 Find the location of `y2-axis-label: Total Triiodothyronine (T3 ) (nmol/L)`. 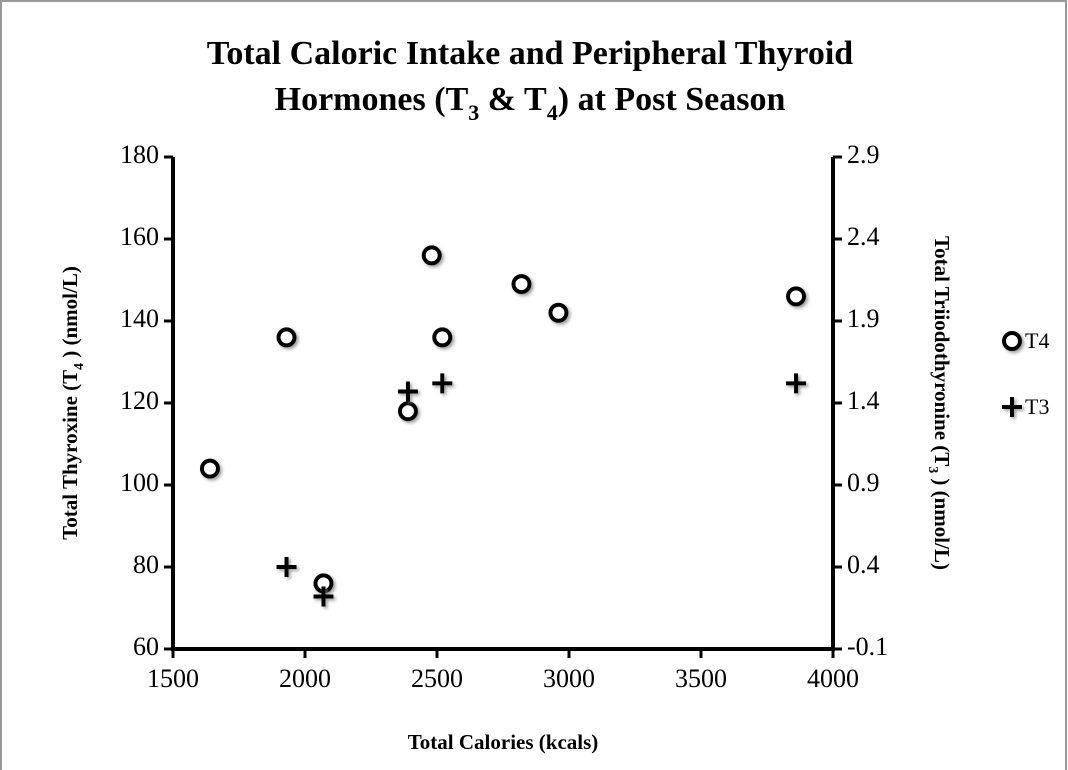

y2-axis-label: Total Triiodothyronine (T3 ) (nmol/L) is located at coordinates (940, 403).